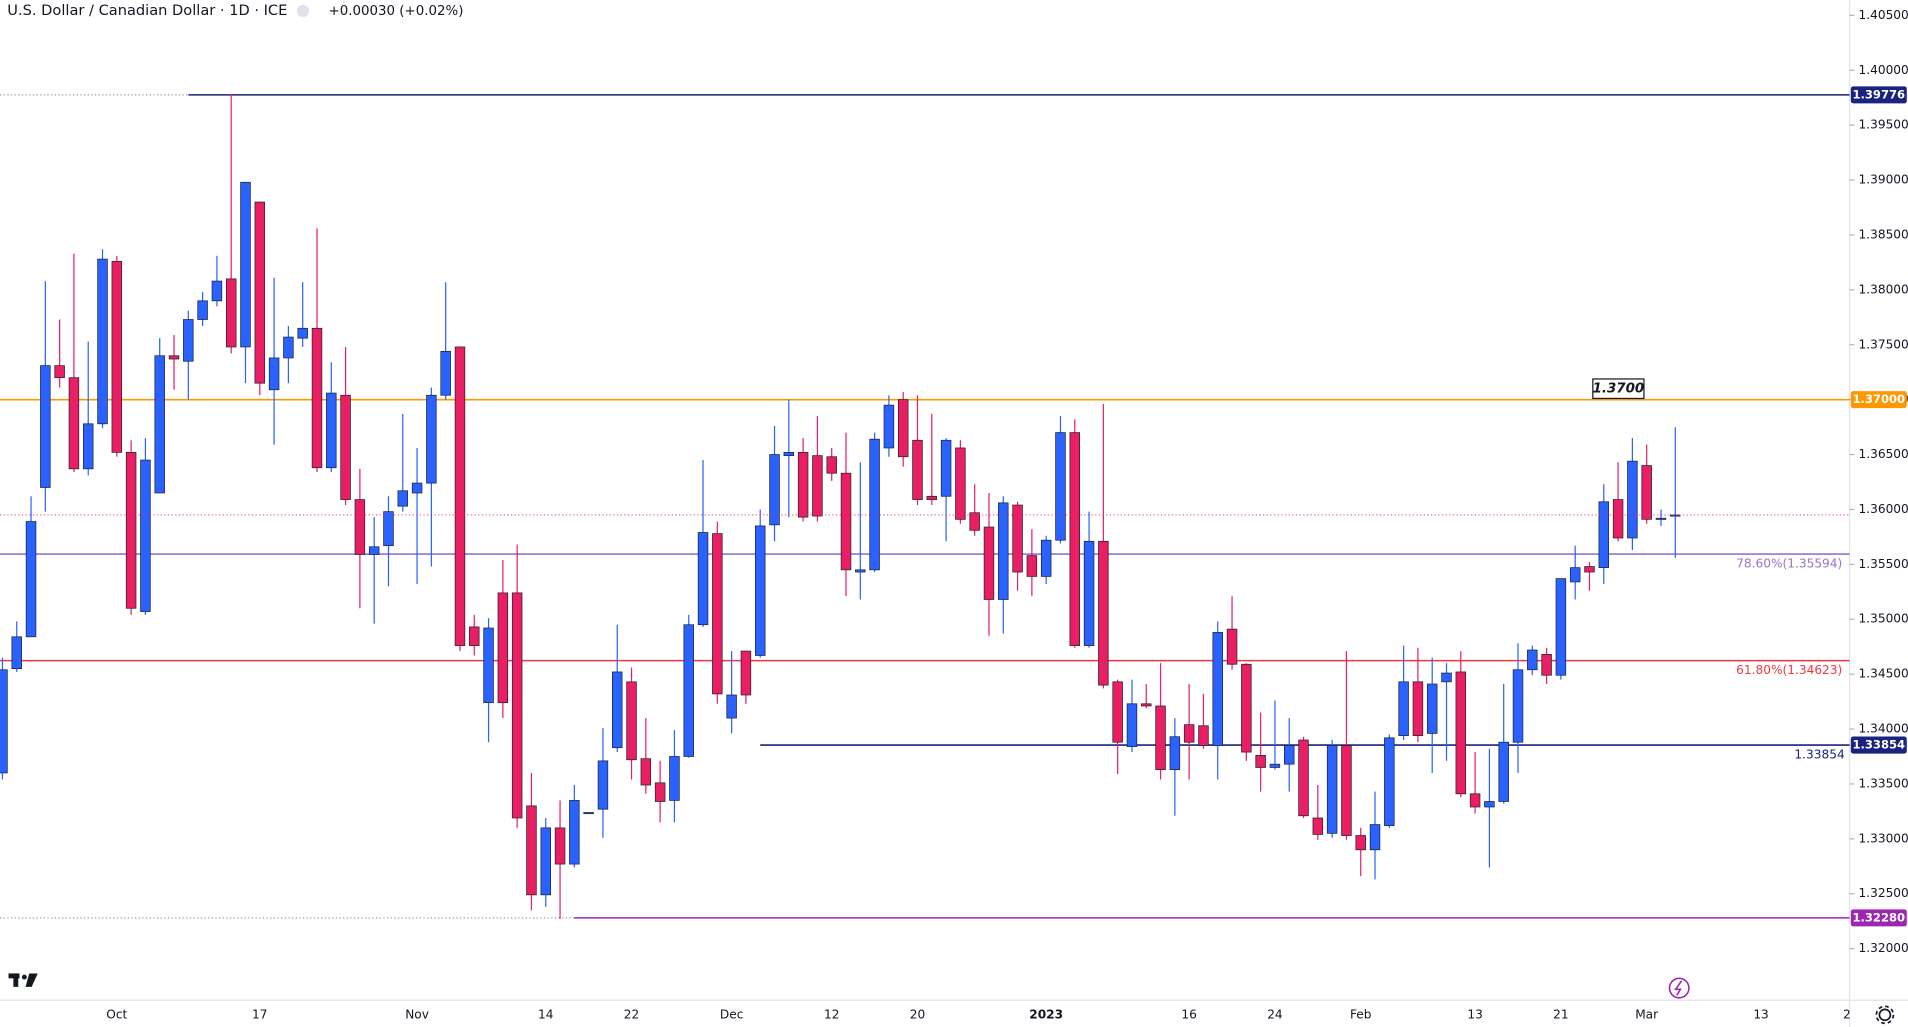 The image size is (1908, 1027). What do you see at coordinates (546, 1014) in the screenshot?
I see `x-tick-label: 14` at bounding box center [546, 1014].